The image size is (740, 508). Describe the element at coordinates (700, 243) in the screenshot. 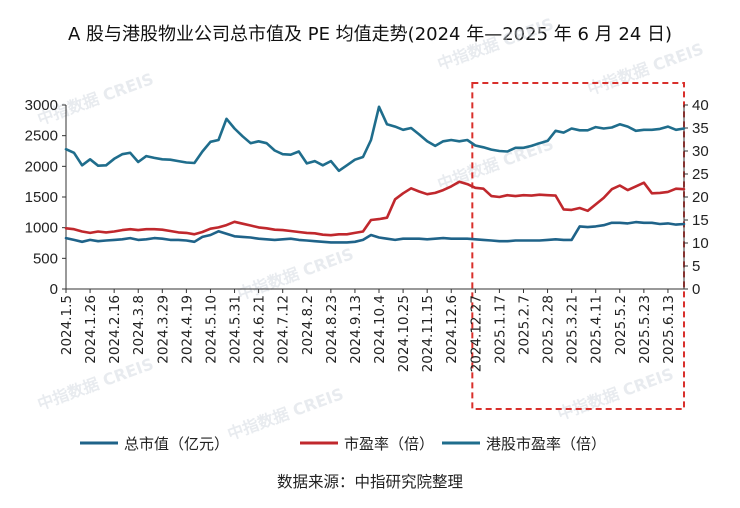

I see `right-tick-label: 10` at that location.